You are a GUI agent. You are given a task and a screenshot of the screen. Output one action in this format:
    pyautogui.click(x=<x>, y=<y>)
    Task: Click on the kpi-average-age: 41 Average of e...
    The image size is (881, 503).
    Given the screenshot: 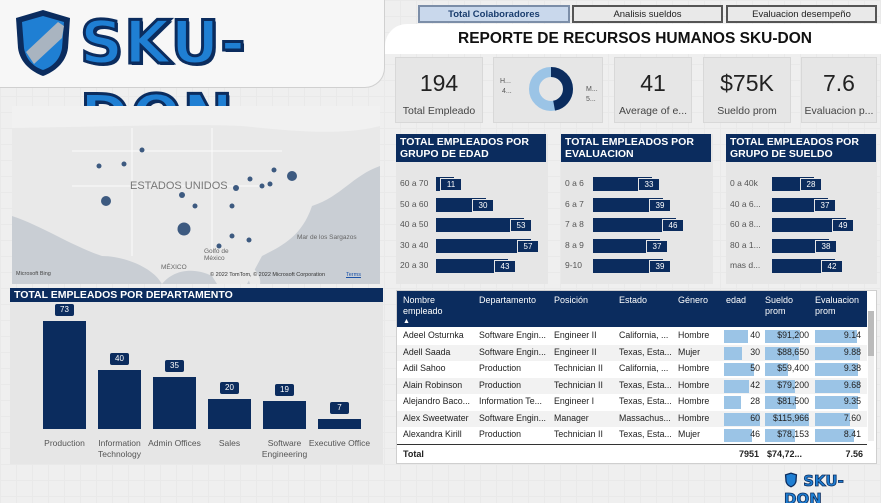 What is the action you would take?
    pyautogui.click(x=653, y=90)
    